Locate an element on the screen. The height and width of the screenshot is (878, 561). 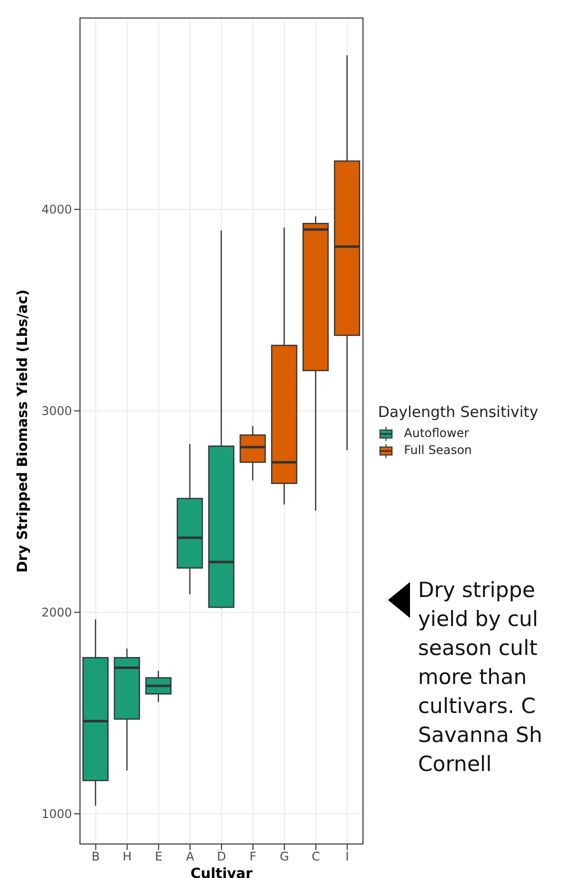
x-tick-label: B is located at coordinates (96, 857).